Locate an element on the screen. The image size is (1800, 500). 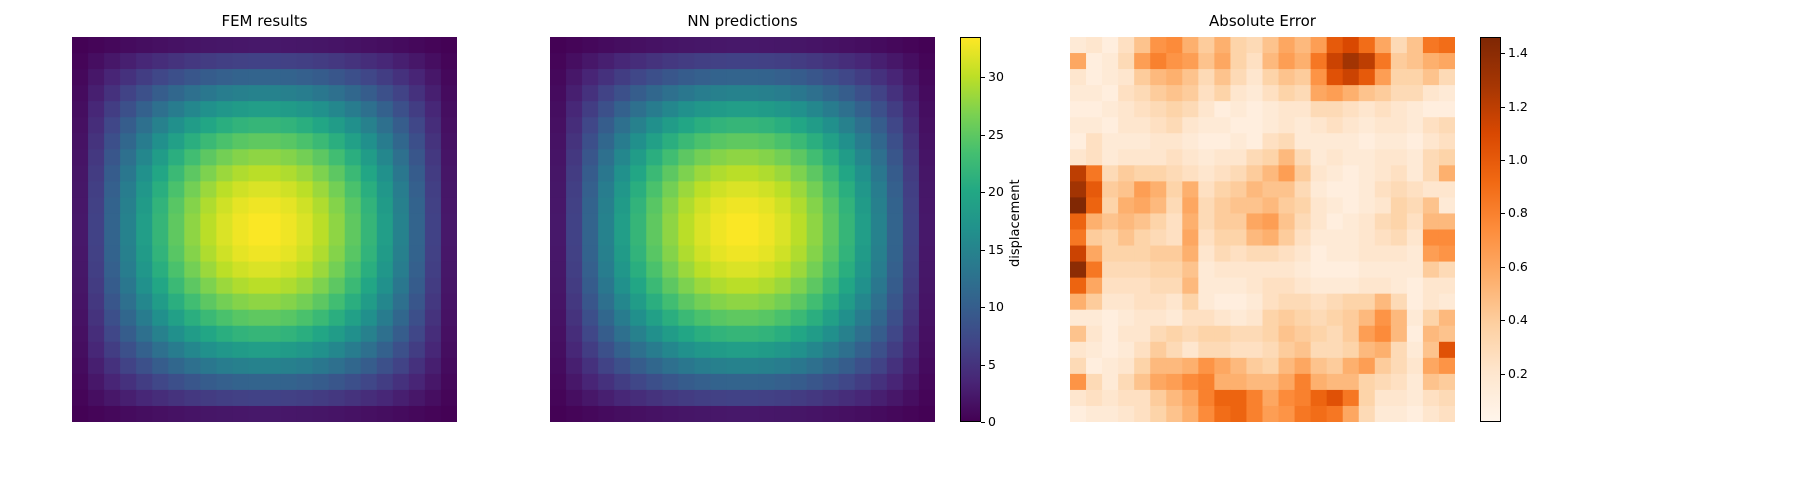
colorbar-tick-label: 0.8 is located at coordinates (1518, 213).